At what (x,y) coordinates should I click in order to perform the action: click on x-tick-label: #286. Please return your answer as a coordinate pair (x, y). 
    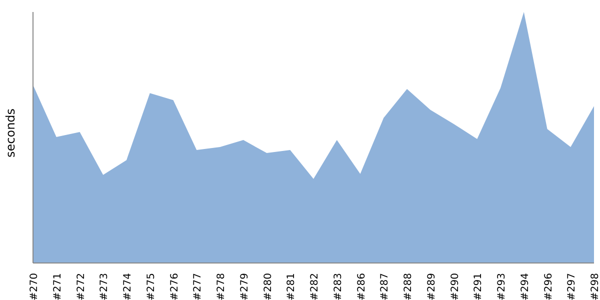
    Looking at the image, I should click on (362, 286).